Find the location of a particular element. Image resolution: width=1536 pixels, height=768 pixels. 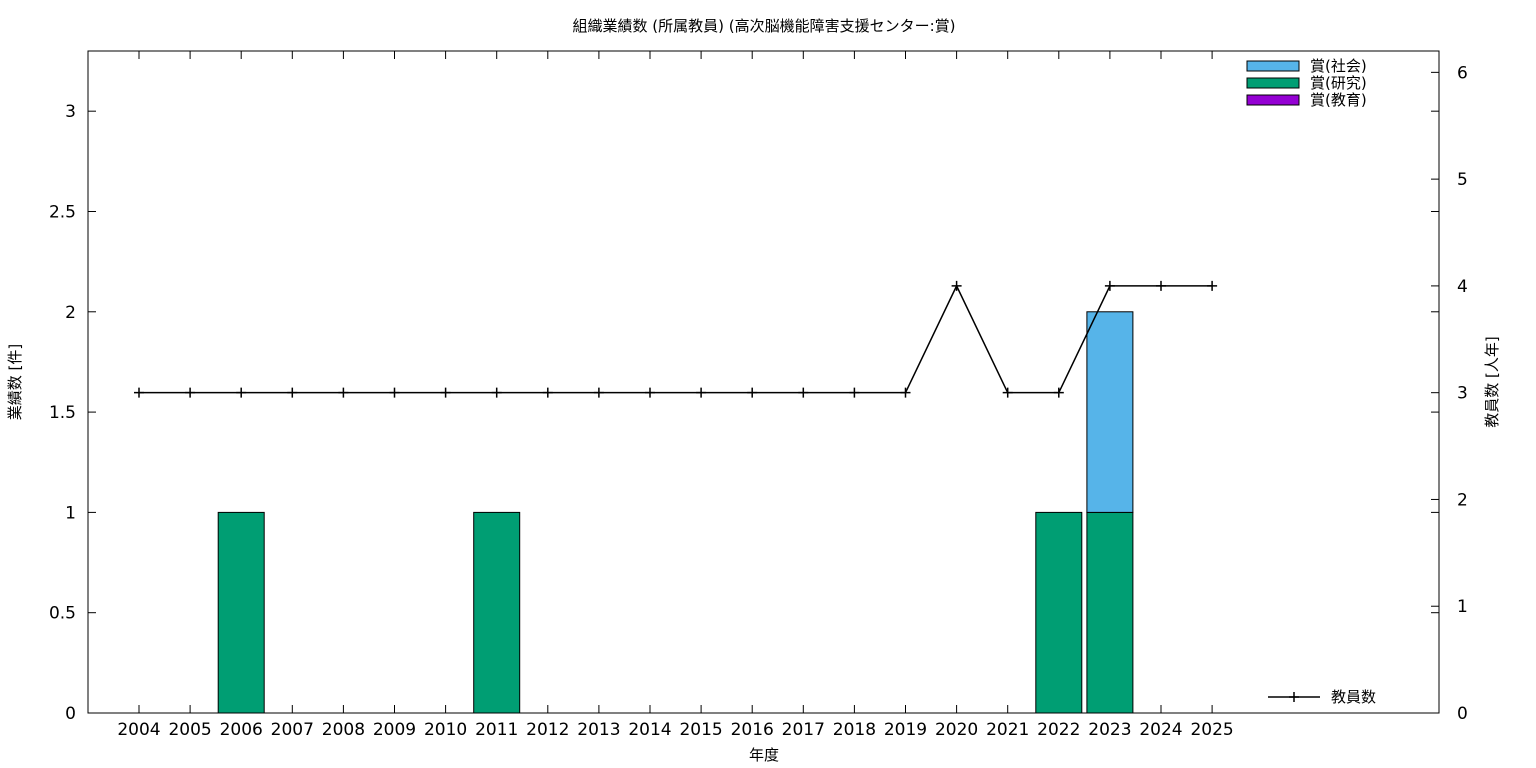

y-tick-label: 2 is located at coordinates (70, 313).